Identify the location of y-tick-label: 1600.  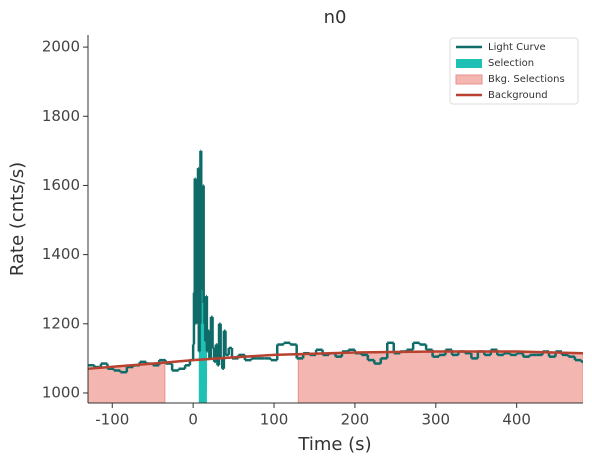
(61, 185).